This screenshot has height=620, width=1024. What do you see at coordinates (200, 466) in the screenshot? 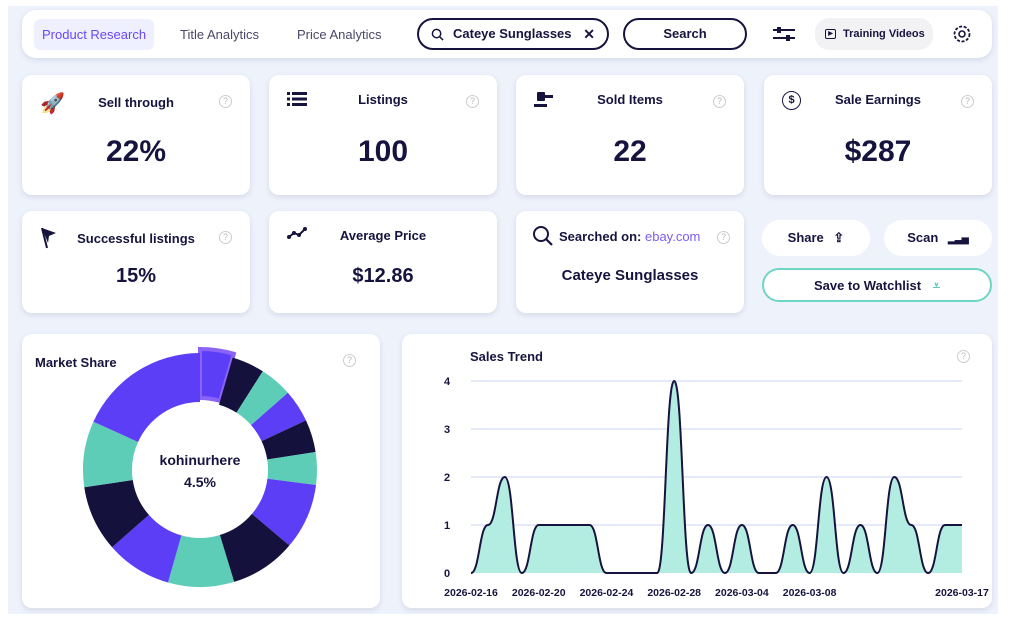
I see `donut-chart` at bounding box center [200, 466].